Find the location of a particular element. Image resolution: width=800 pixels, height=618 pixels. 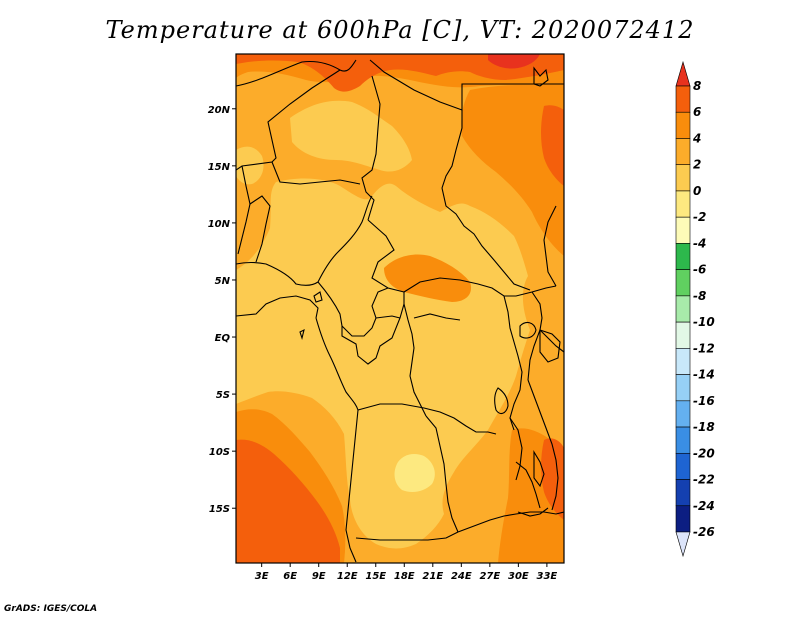

longitude-axis: 3E 6E 9E 12E 15E 18E 21E 24E 27E 30E 33E is located at coordinates (406, 572).